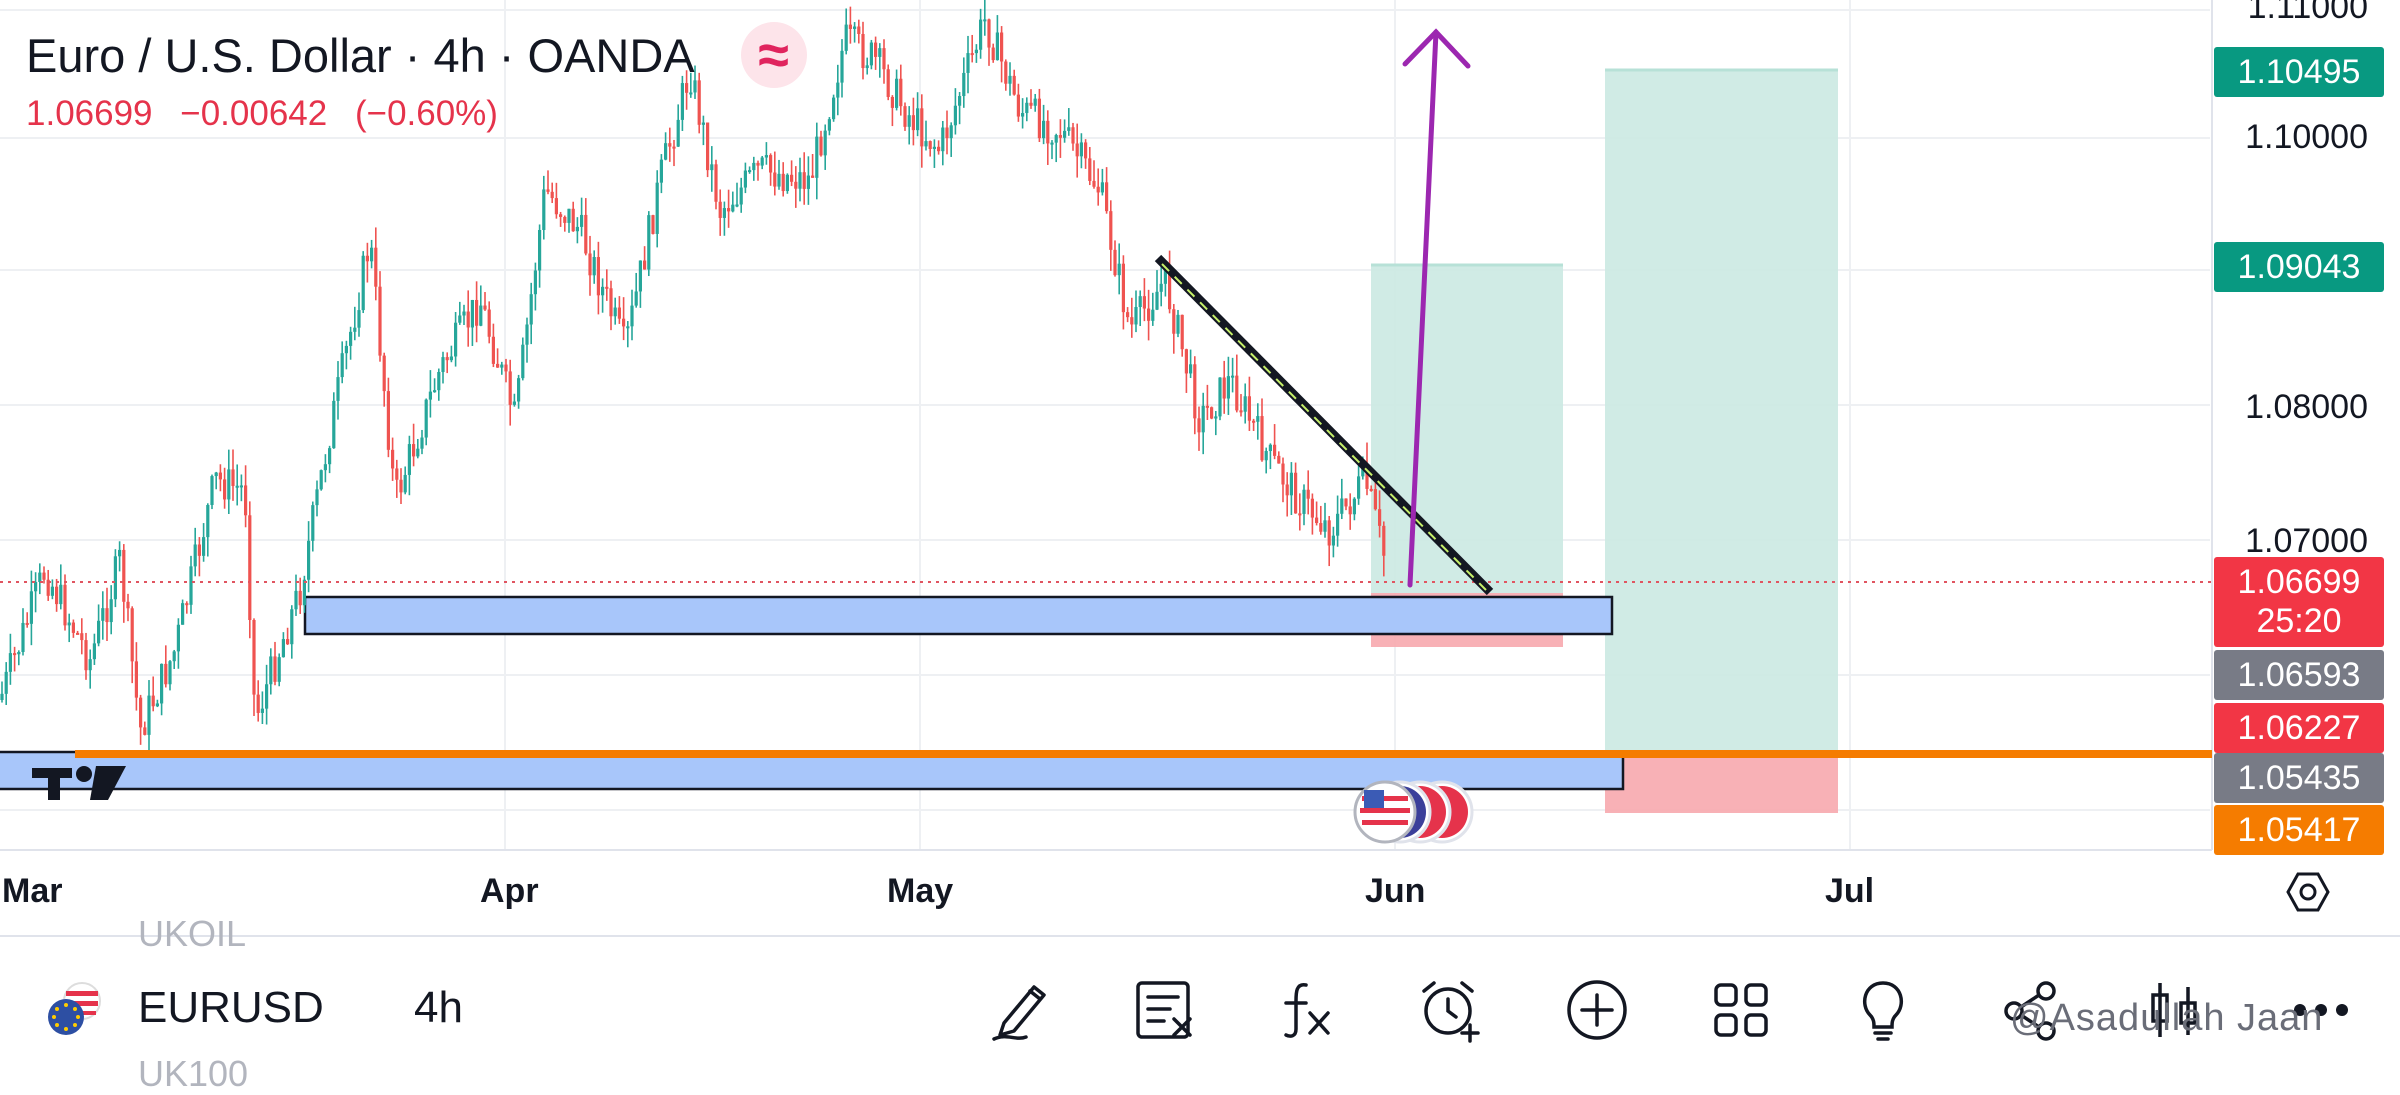  I want to click on indicator-approx-icon: ≈, so click(773, 55).